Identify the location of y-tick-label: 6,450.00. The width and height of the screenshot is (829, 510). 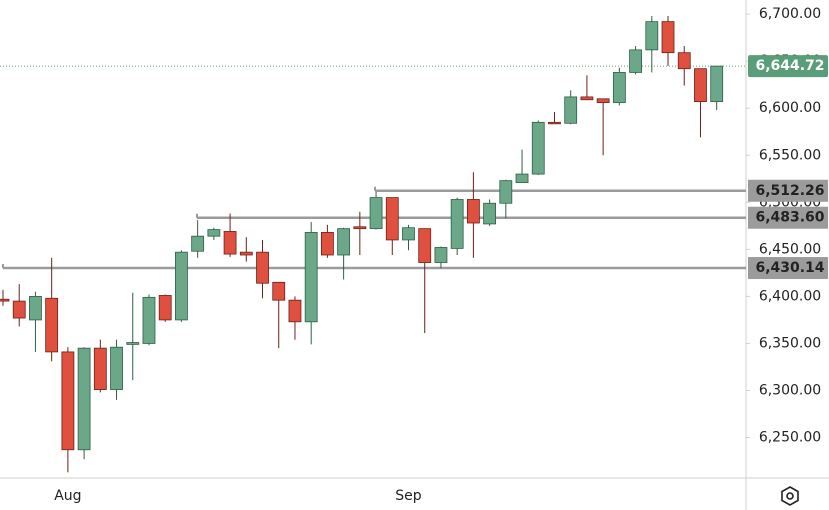
(790, 249).